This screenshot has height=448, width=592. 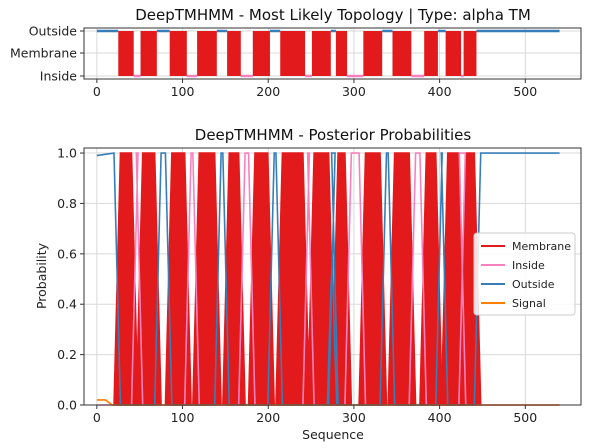 I want to click on posterior-title: DeepTMHMM - Posterior Probabilities, so click(x=333, y=135).